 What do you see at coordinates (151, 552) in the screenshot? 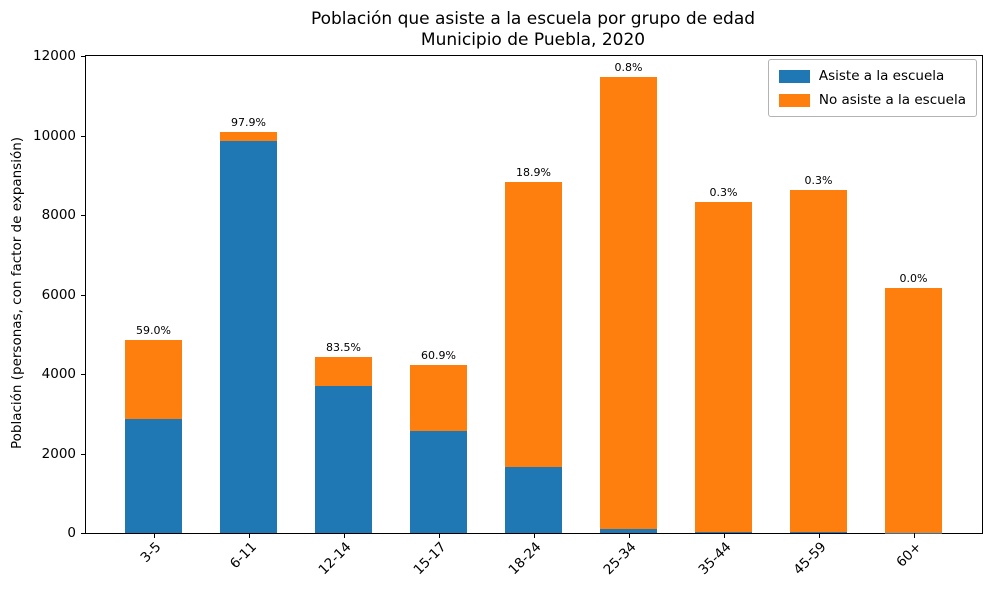
I see `x-tick-label-3-5: 3-5` at bounding box center [151, 552].